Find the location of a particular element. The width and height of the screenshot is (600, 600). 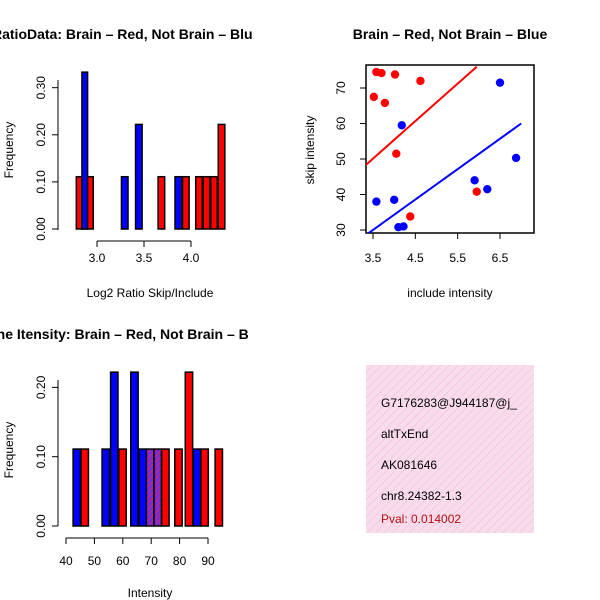

intensity-x-tick-label: 70 is located at coordinates (152, 561).